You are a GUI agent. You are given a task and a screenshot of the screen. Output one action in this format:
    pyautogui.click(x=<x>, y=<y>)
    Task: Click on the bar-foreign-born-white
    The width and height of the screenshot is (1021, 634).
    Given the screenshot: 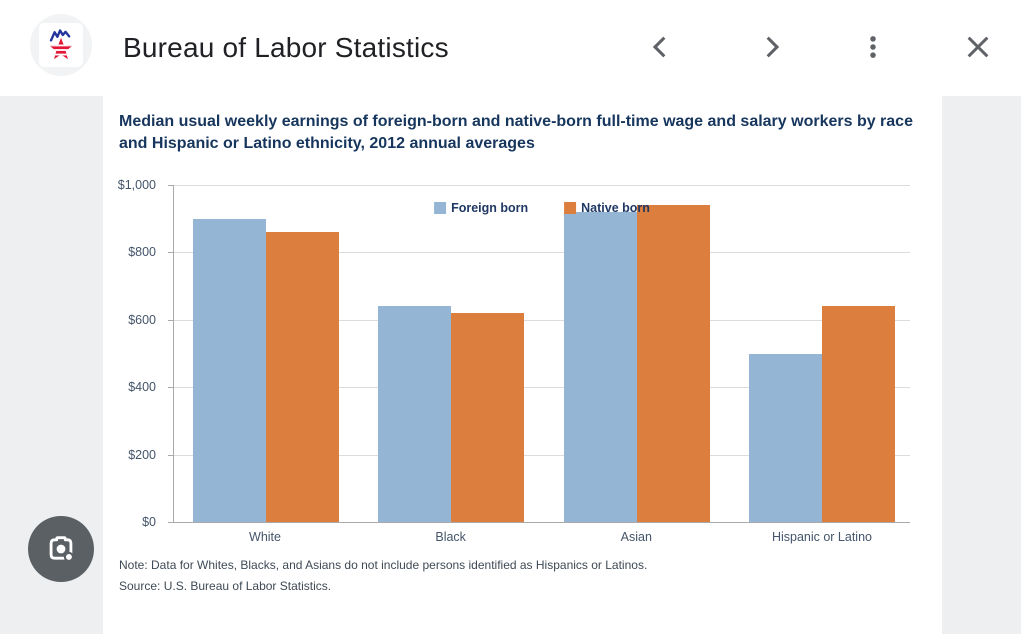 What is the action you would take?
    pyautogui.click(x=229, y=370)
    